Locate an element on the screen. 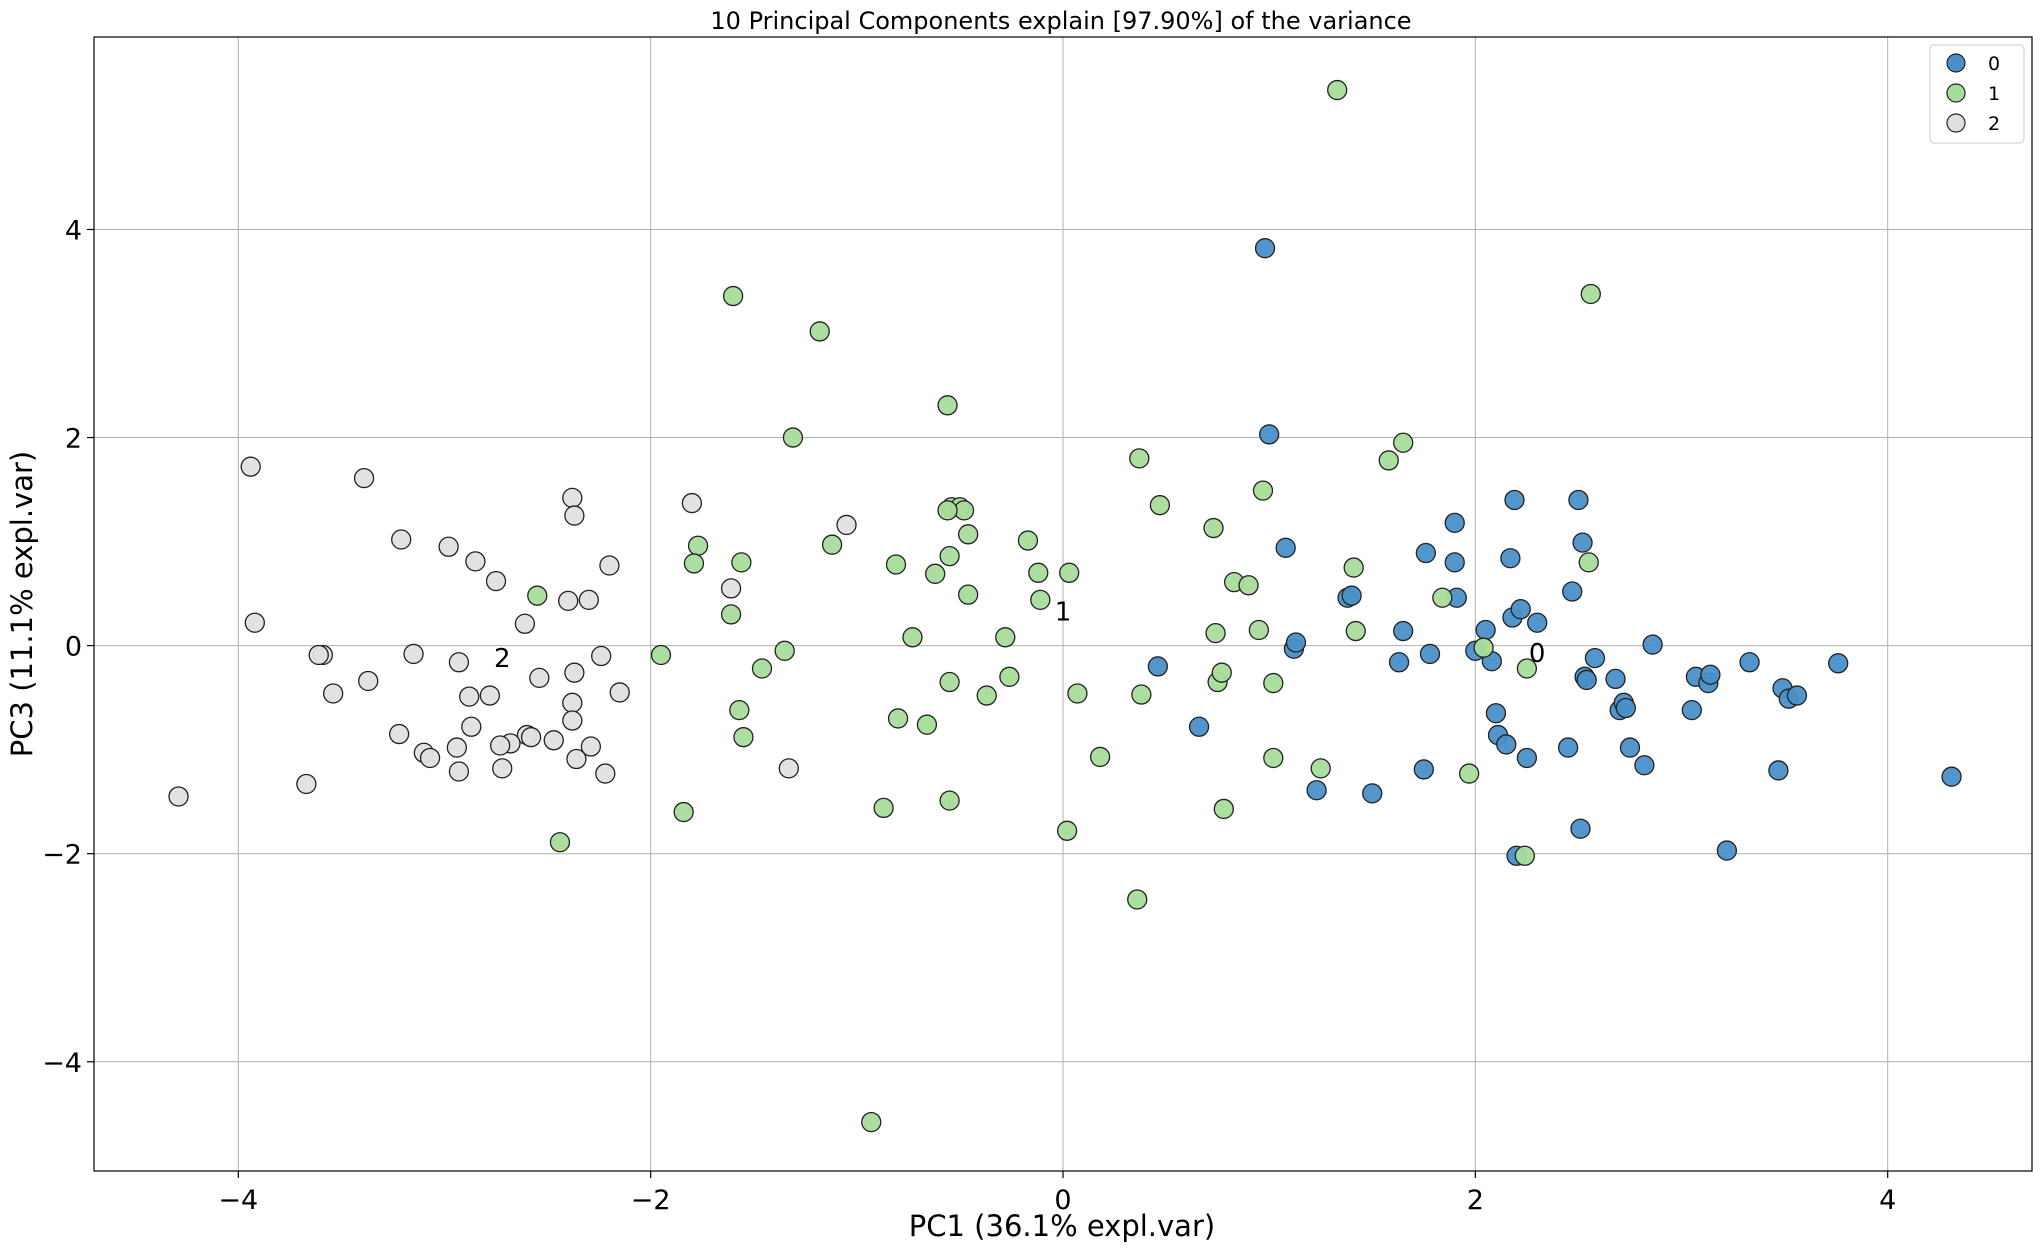 The height and width of the screenshot is (1251, 2041). y-axis-label: PC3 (11.1% expl.var) is located at coordinates (22, 604).